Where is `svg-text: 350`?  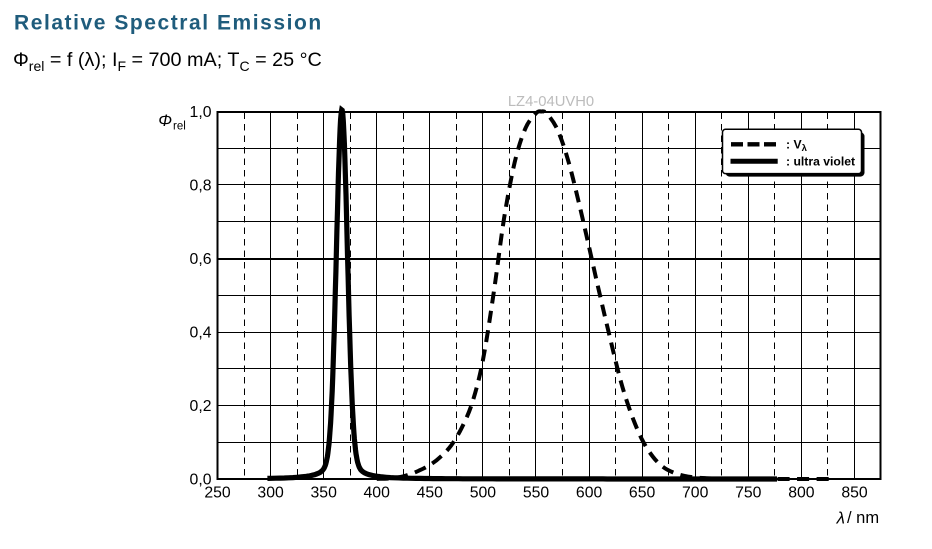 svg-text: 350 is located at coordinates (324, 493).